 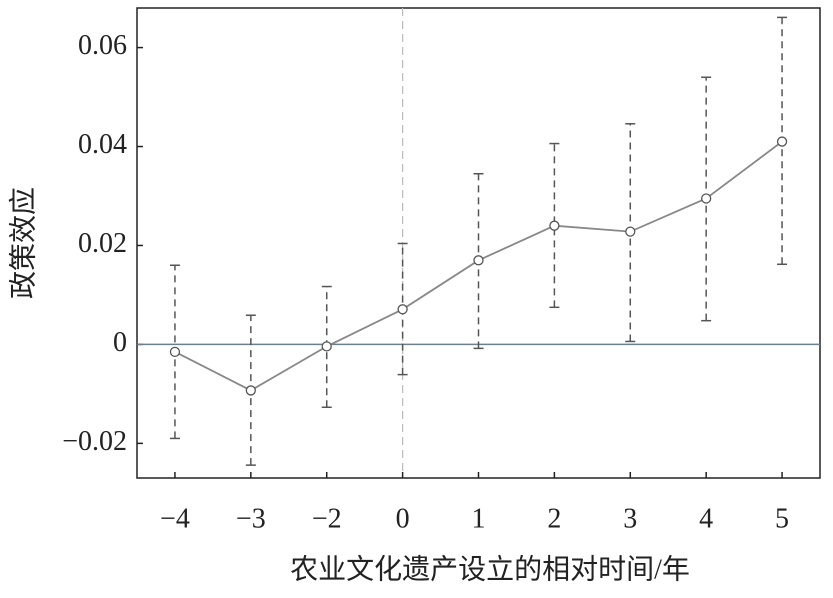 I want to click on x-tick-label: 3, so click(x=630, y=518).